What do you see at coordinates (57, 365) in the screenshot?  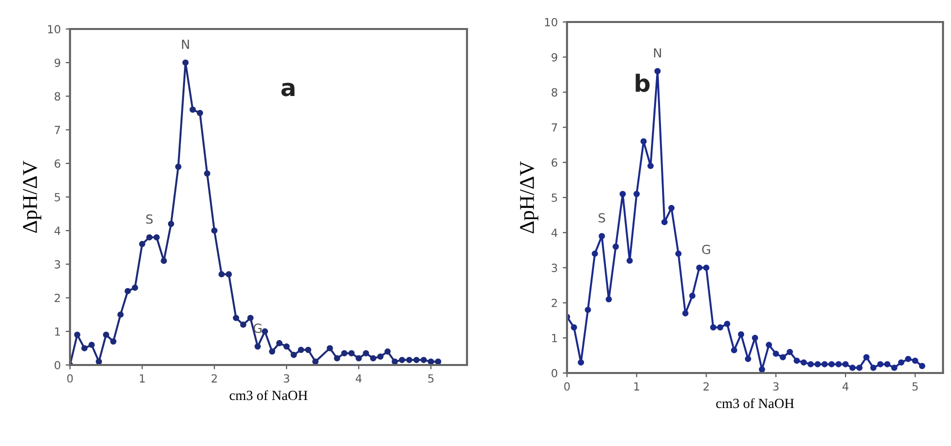 I see `y-tick-label: 0` at bounding box center [57, 365].